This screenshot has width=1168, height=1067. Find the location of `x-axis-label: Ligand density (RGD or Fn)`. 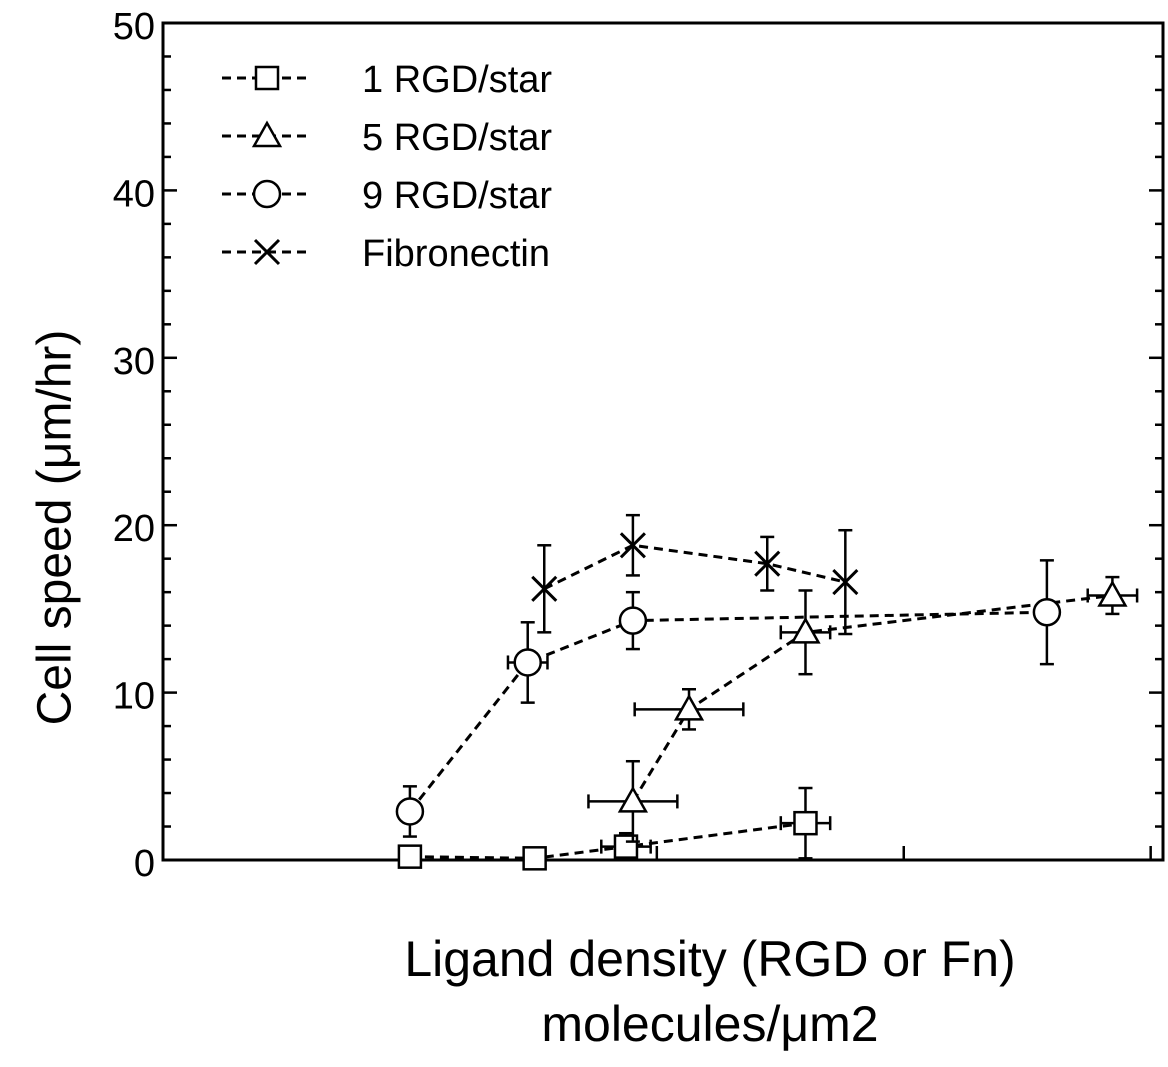

x-axis-label: Ligand density (RGD or Fn) is located at coordinates (710, 959).